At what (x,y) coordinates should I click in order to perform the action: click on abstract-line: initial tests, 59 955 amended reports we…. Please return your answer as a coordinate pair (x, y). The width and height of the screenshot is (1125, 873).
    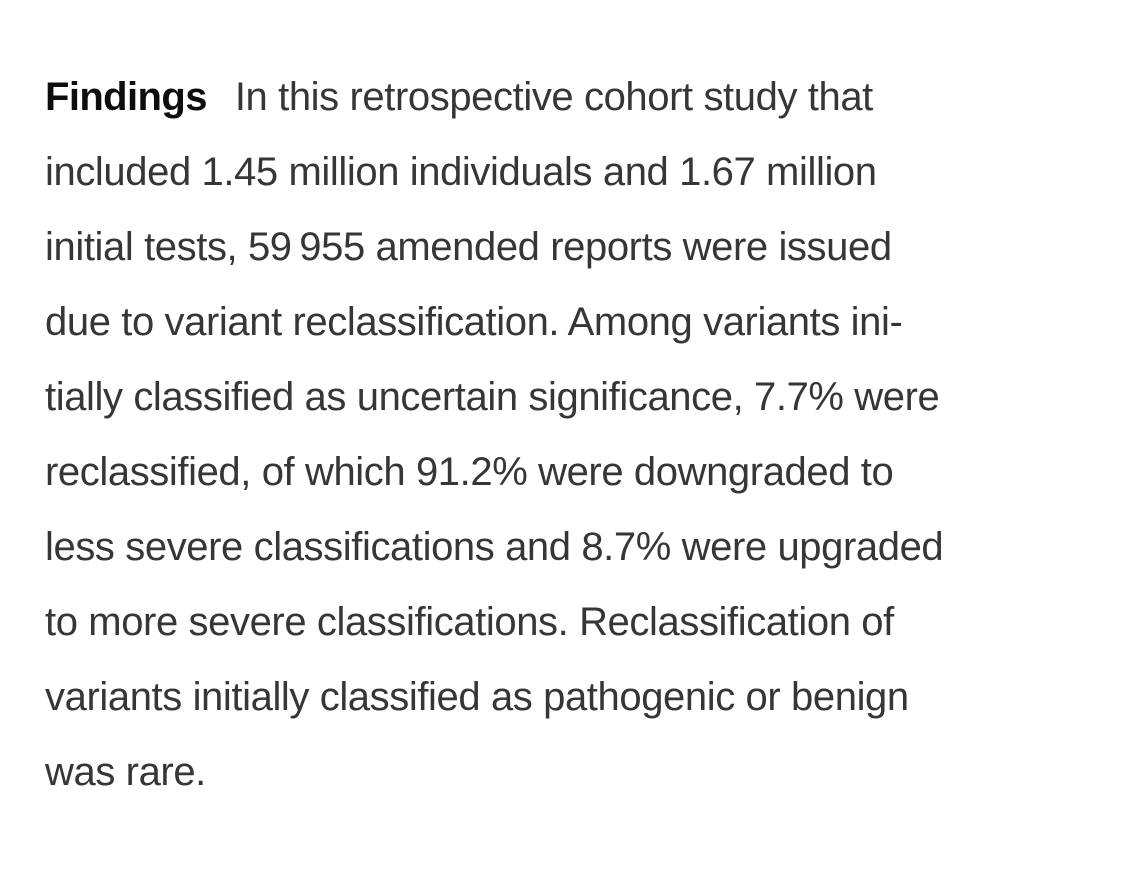
    Looking at the image, I should click on (468, 247).